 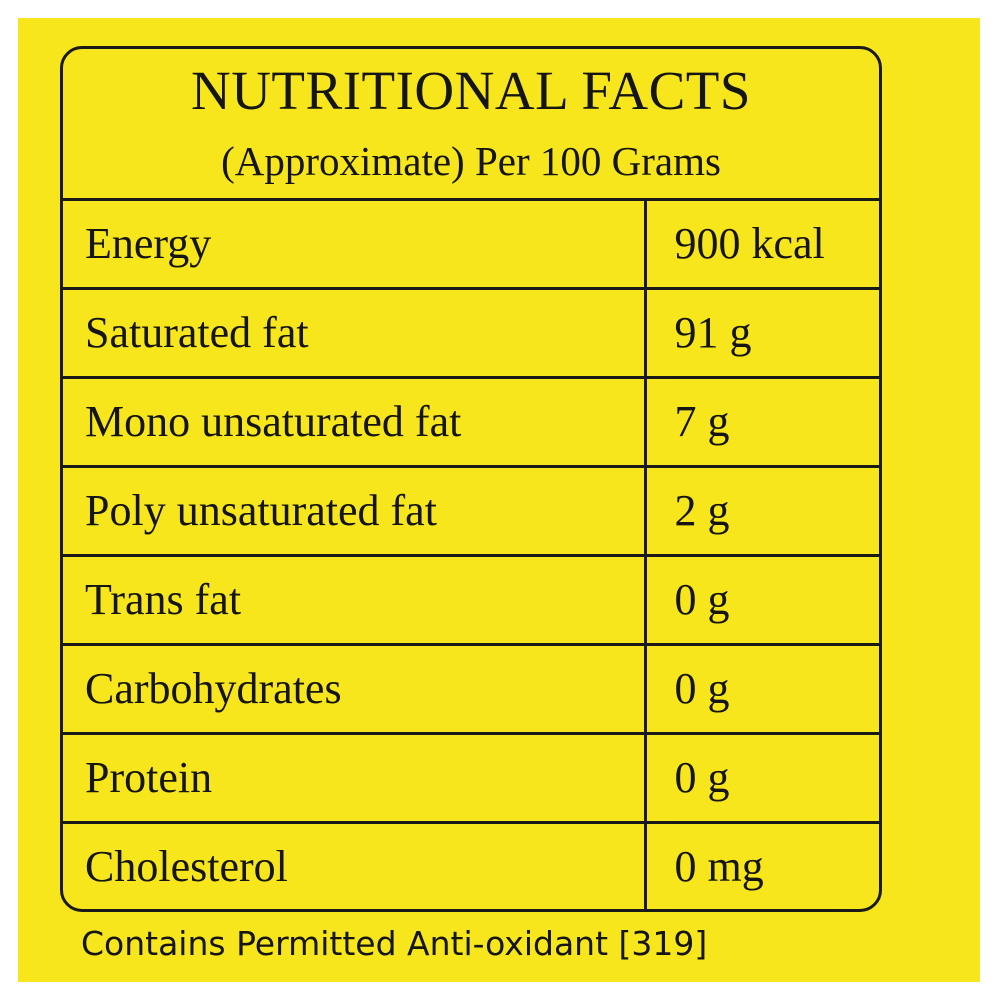 What do you see at coordinates (354, 332) in the screenshot?
I see `nutrient-name: Saturated fat` at bounding box center [354, 332].